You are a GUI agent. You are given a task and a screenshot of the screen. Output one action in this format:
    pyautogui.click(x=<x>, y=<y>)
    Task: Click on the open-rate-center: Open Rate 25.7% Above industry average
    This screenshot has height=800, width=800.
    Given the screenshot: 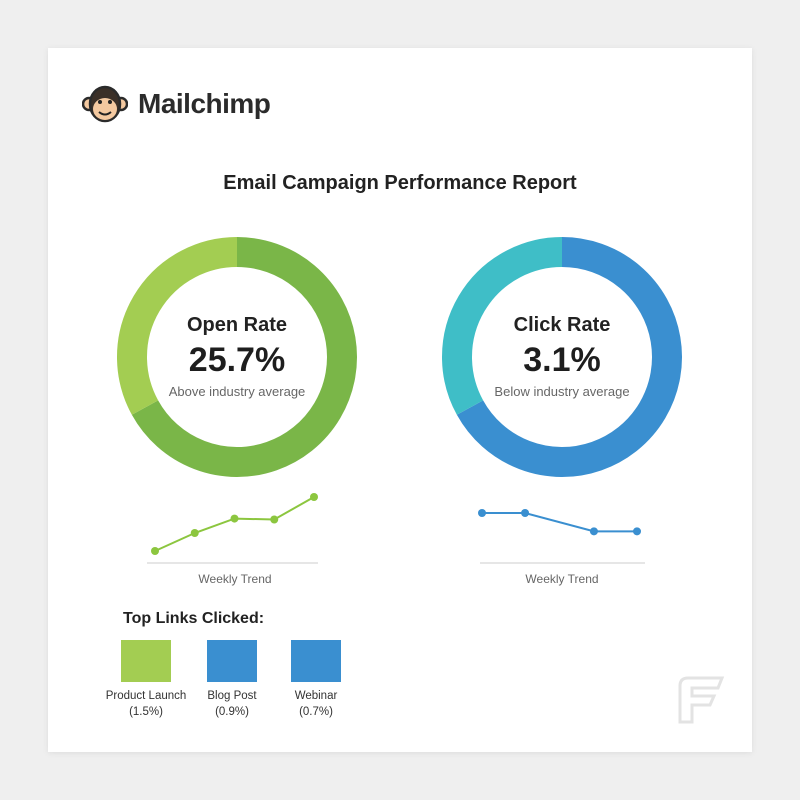 What is the action you would take?
    pyautogui.click(x=237, y=356)
    